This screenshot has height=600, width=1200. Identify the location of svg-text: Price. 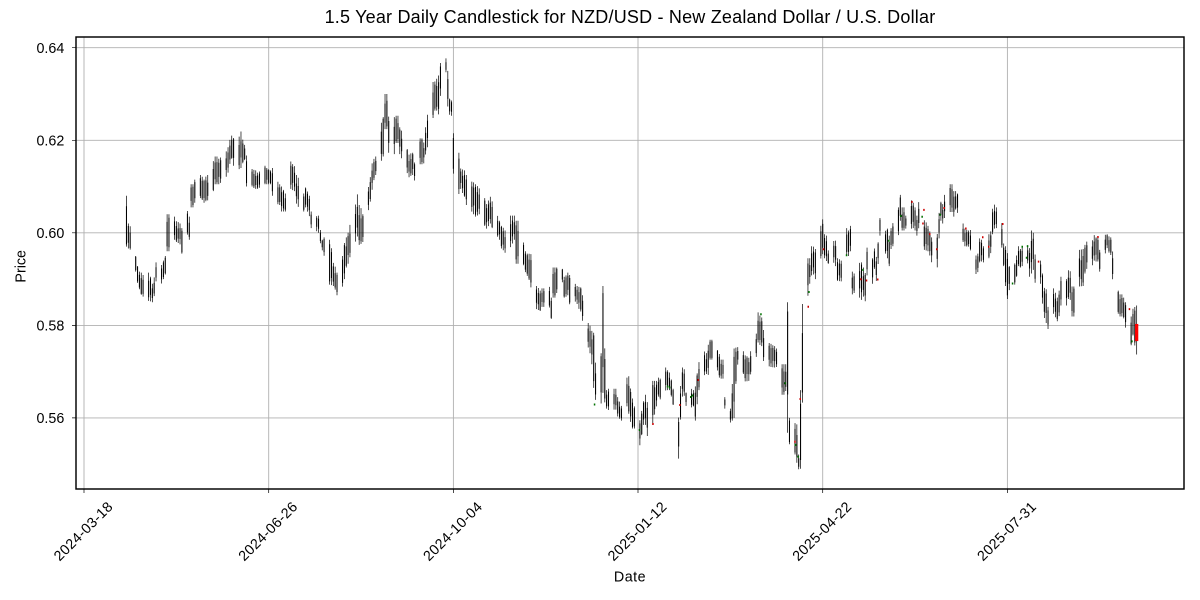
(22, 266).